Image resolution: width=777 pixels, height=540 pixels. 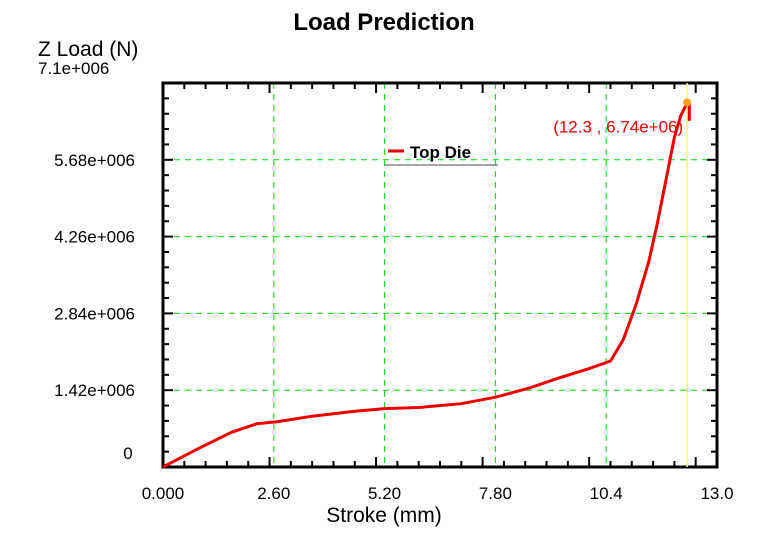 What do you see at coordinates (94, 160) in the screenshot?
I see `y-tick-label: 5.68e+006` at bounding box center [94, 160].